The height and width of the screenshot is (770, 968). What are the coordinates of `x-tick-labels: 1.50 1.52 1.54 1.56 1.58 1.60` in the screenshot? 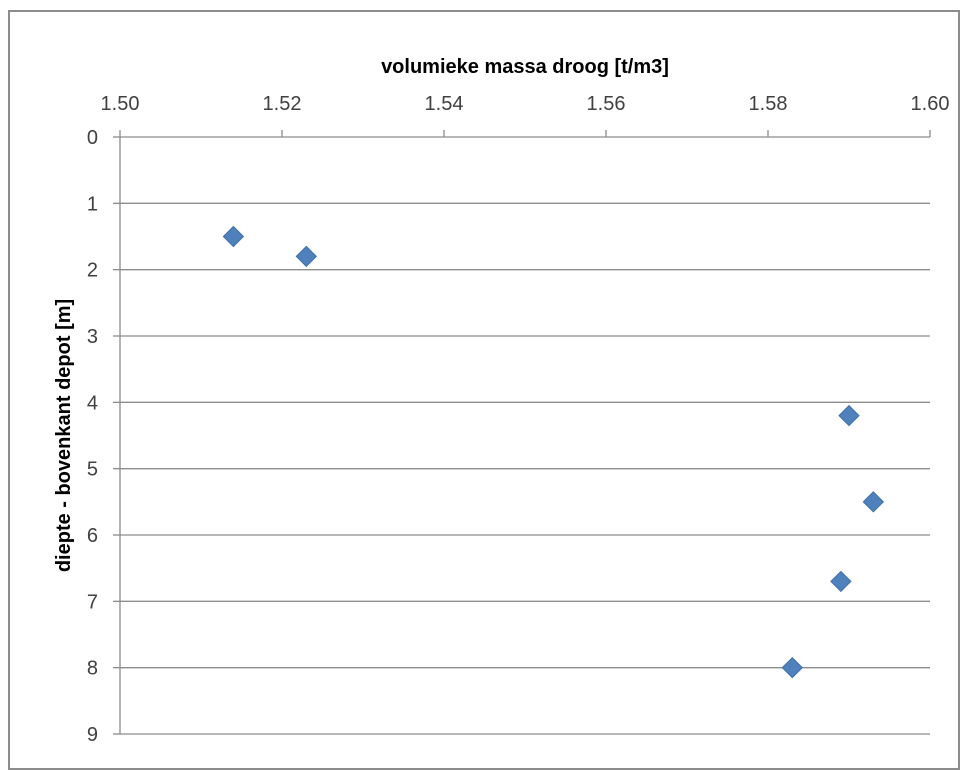 It's located at (525, 104).